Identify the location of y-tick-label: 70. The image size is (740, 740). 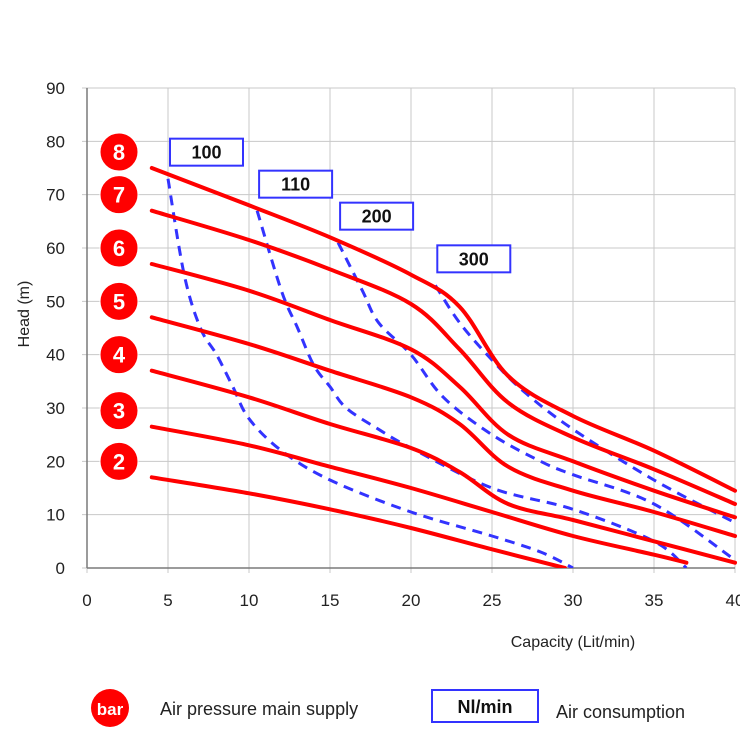
(55, 195).